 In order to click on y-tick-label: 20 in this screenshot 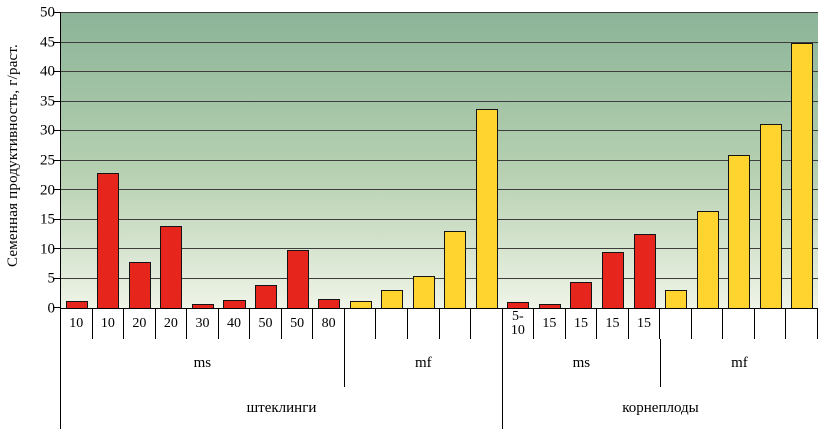, I will do `click(47, 190)`.